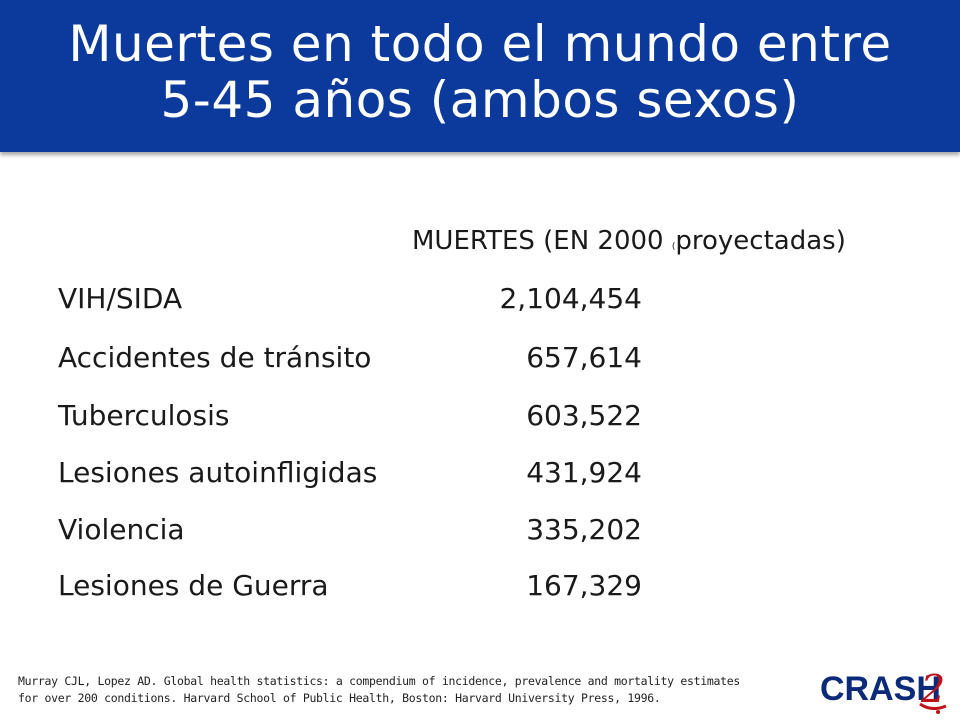 This screenshot has height=720, width=960. Describe the element at coordinates (480, 358) in the screenshot. I see `table-row: Accidentes de tránsito 657,614` at that location.